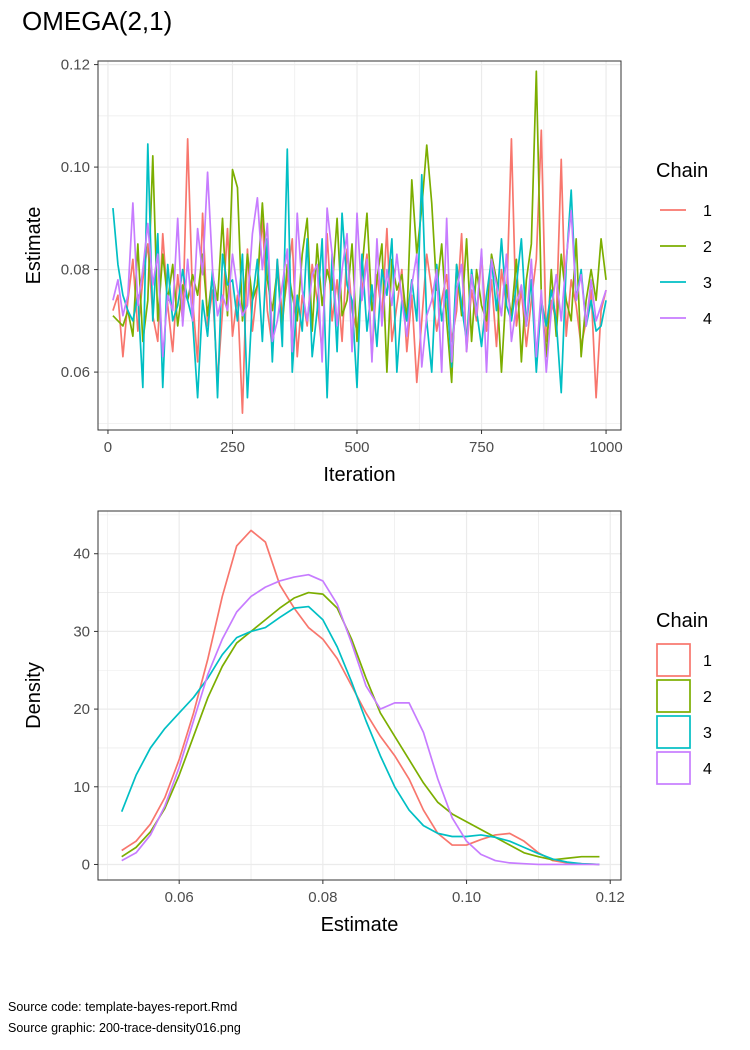 The width and height of the screenshot is (750, 1050). What do you see at coordinates (684, 244) in the screenshot?
I see `trace-legend: Chain 1 2 3 4` at bounding box center [684, 244].